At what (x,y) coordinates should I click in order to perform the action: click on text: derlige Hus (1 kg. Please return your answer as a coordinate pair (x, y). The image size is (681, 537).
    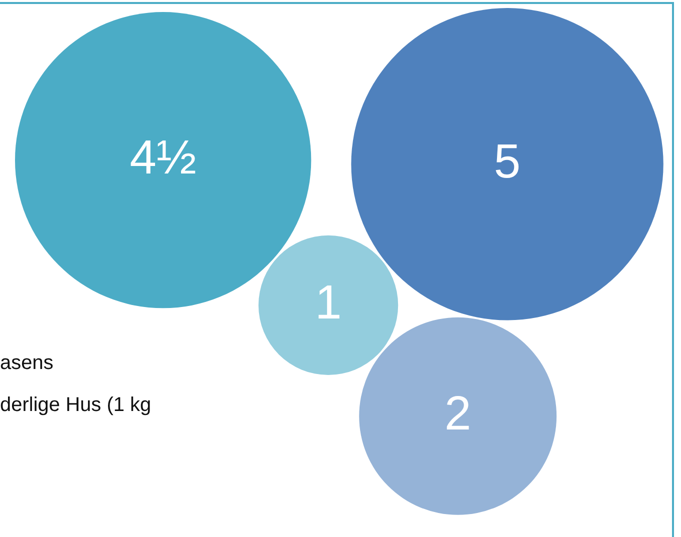
    Looking at the image, I should click on (76, 405).